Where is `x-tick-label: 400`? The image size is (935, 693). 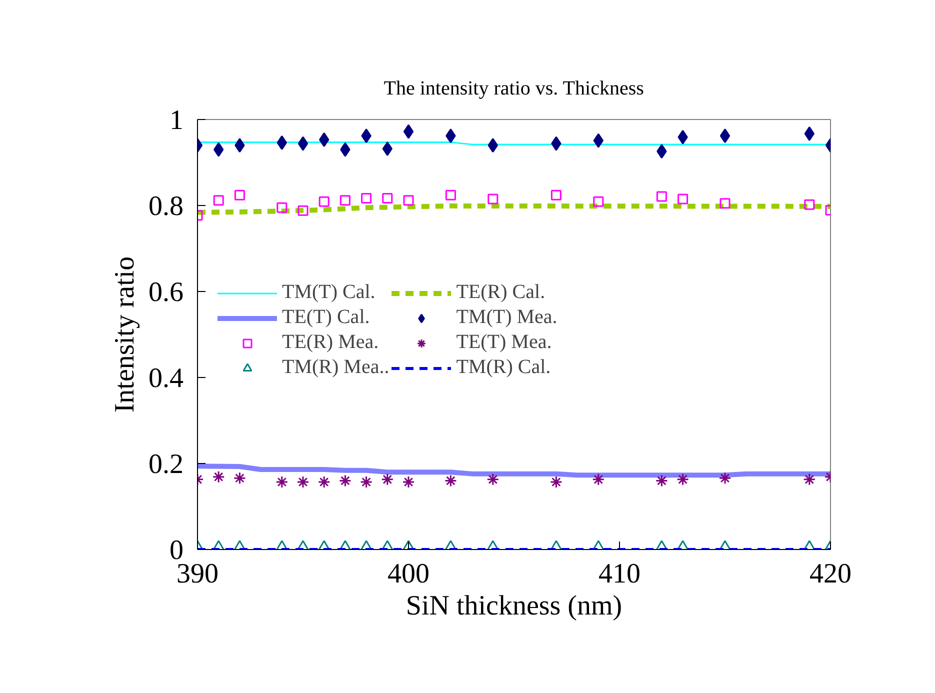
x-tick-label: 400 is located at coordinates (409, 574).